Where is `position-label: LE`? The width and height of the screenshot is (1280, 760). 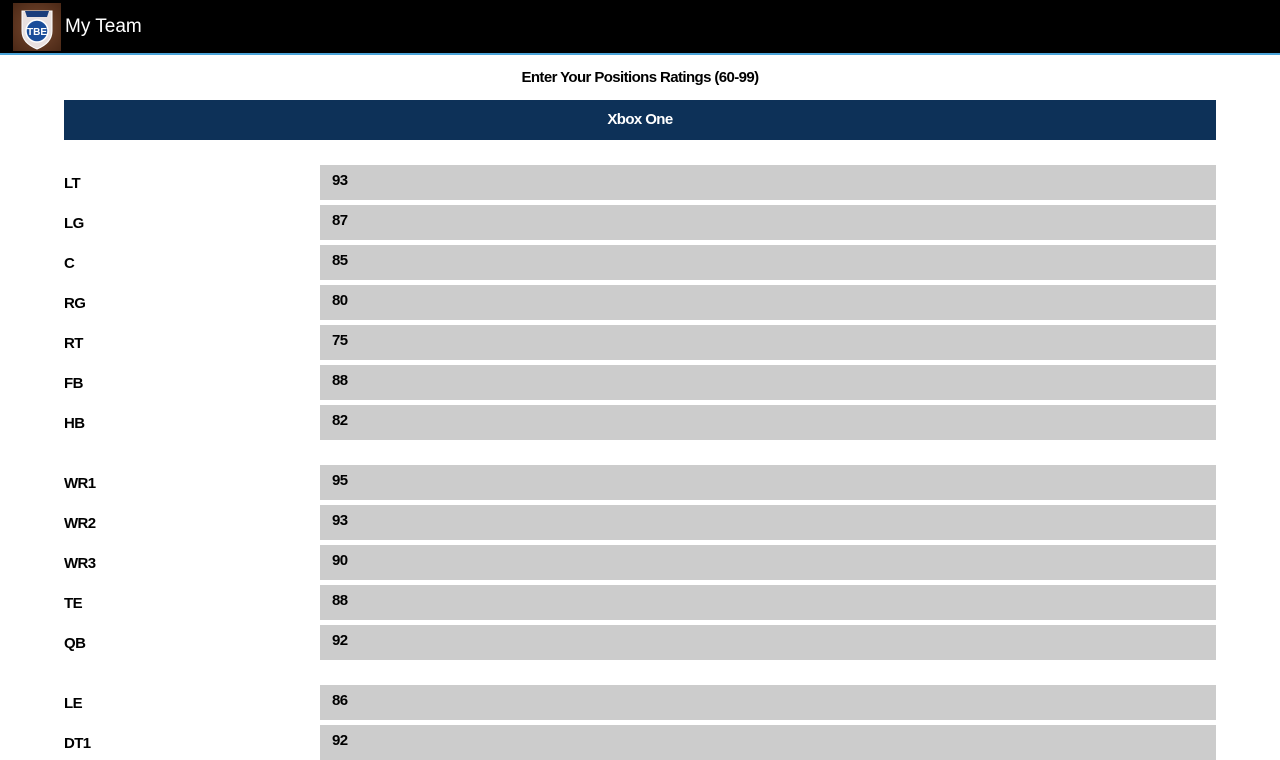 position-label: LE is located at coordinates (73, 703).